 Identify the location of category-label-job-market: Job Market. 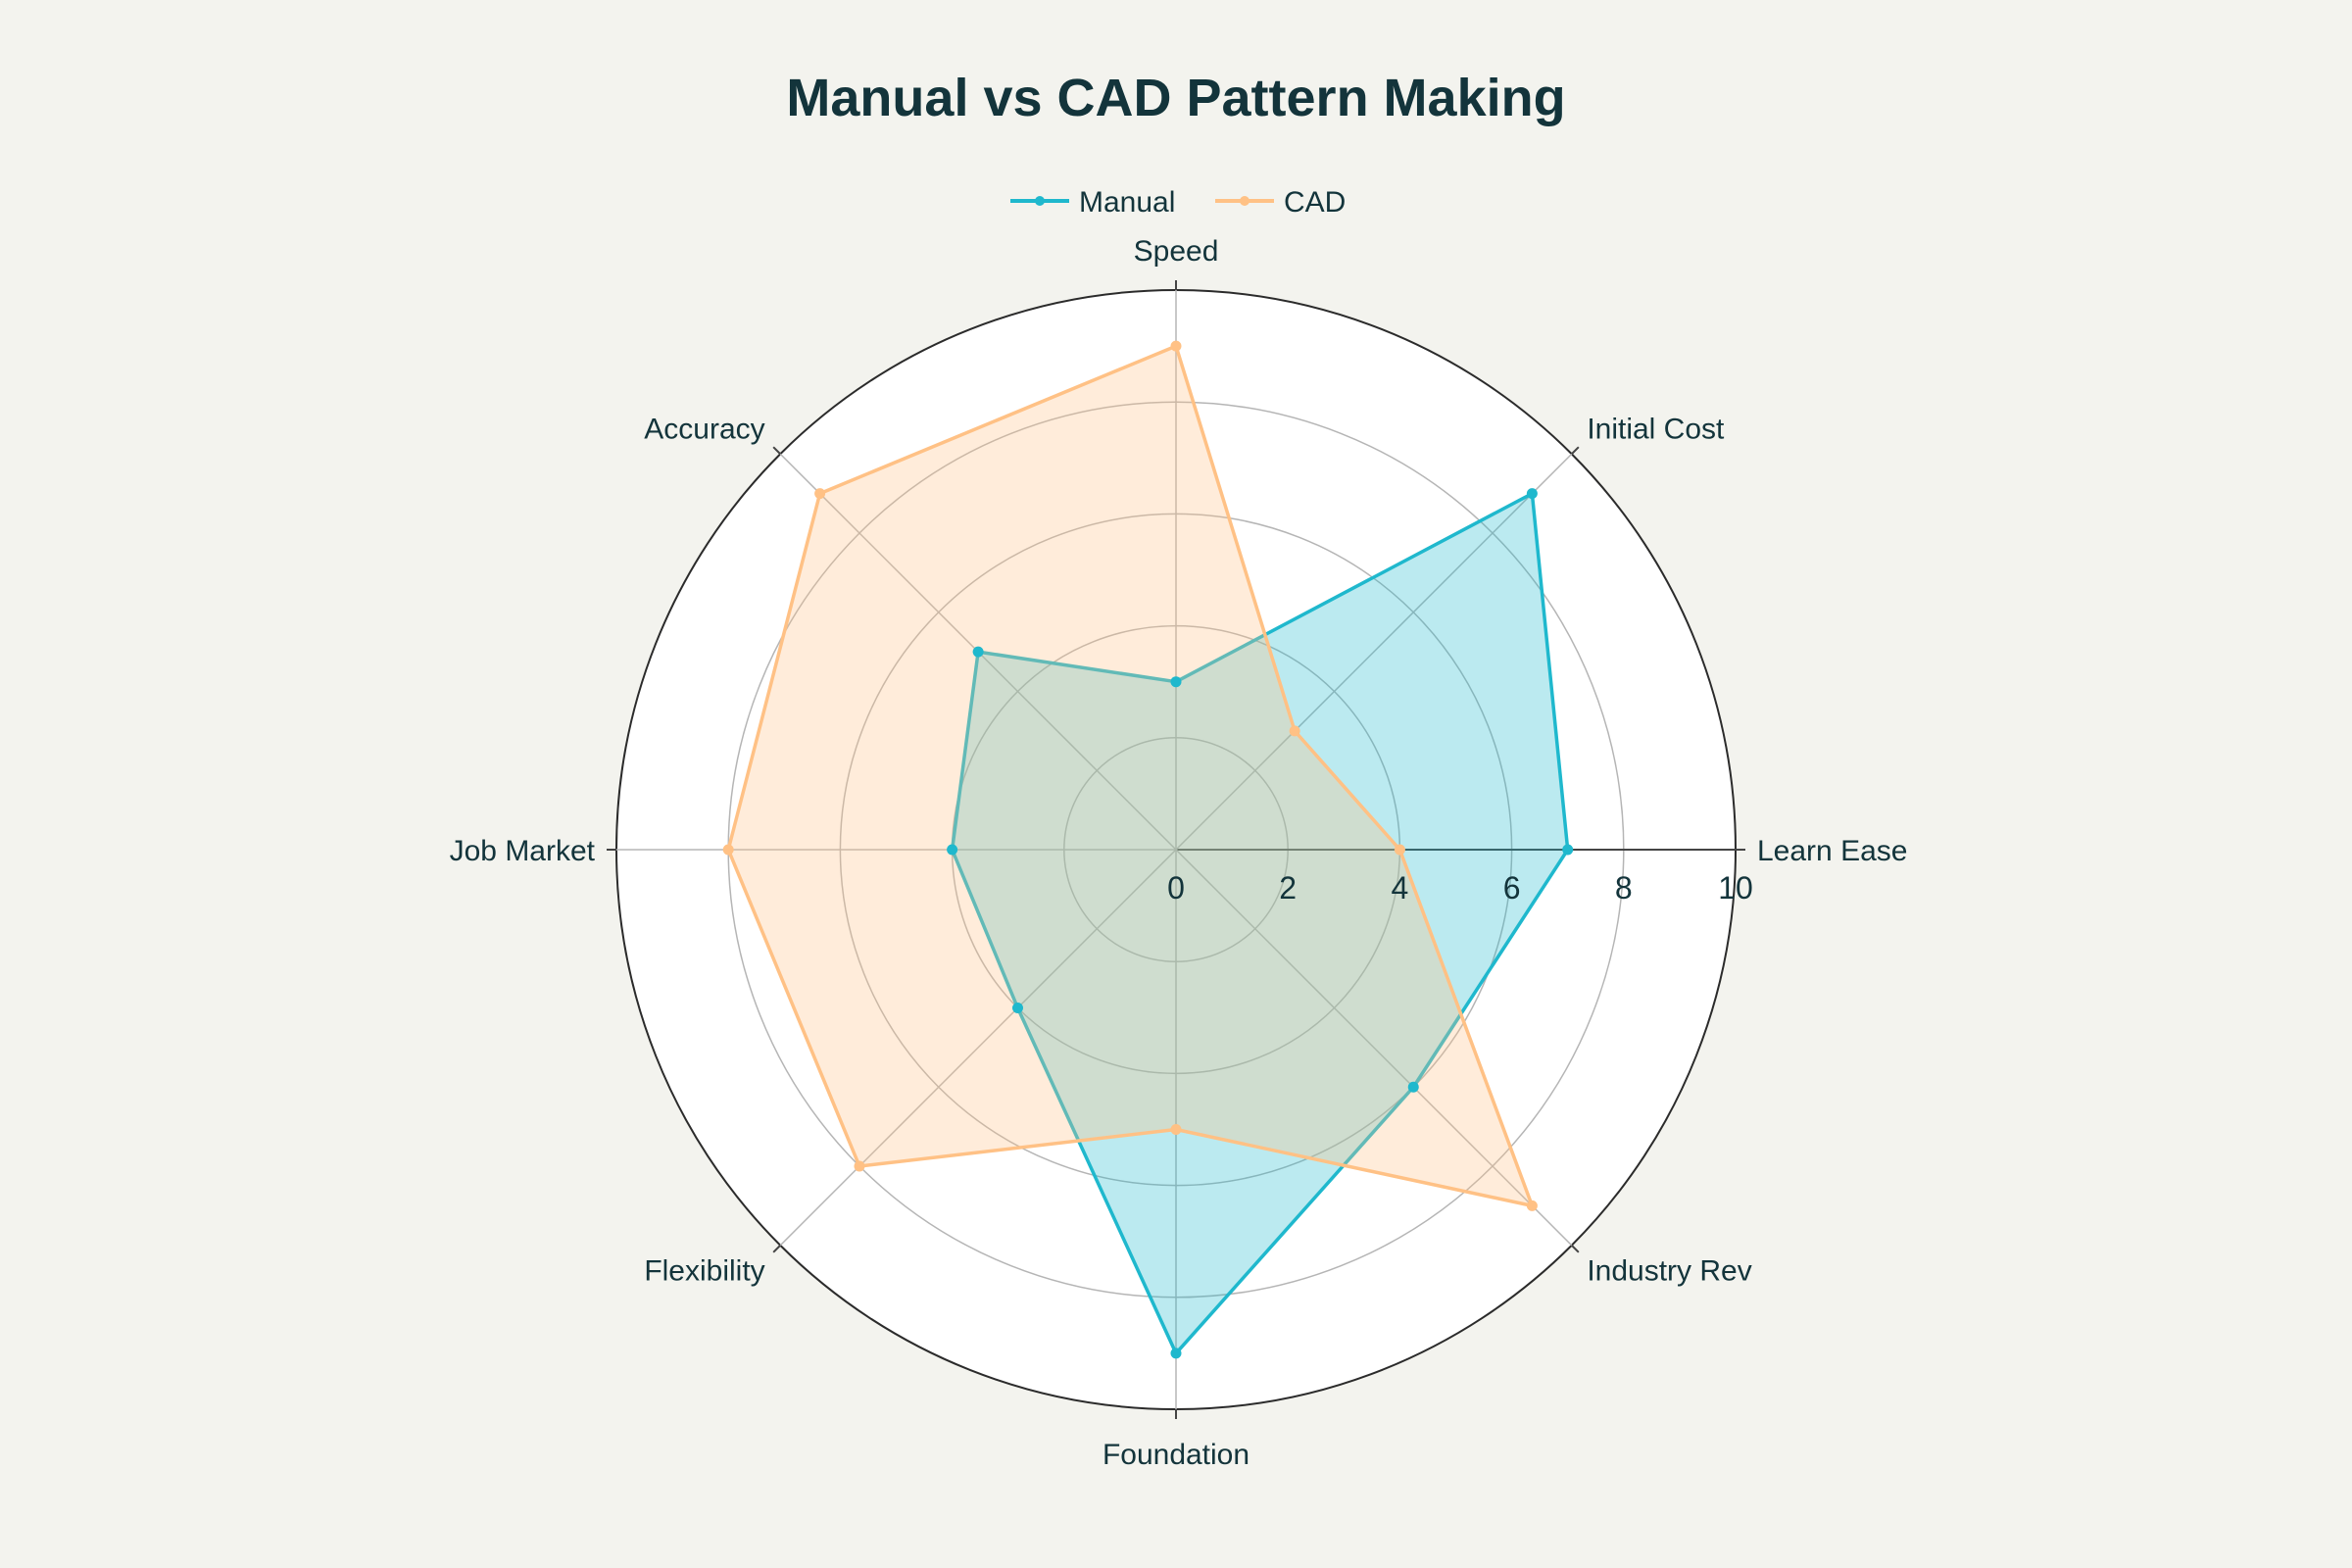
(523, 851).